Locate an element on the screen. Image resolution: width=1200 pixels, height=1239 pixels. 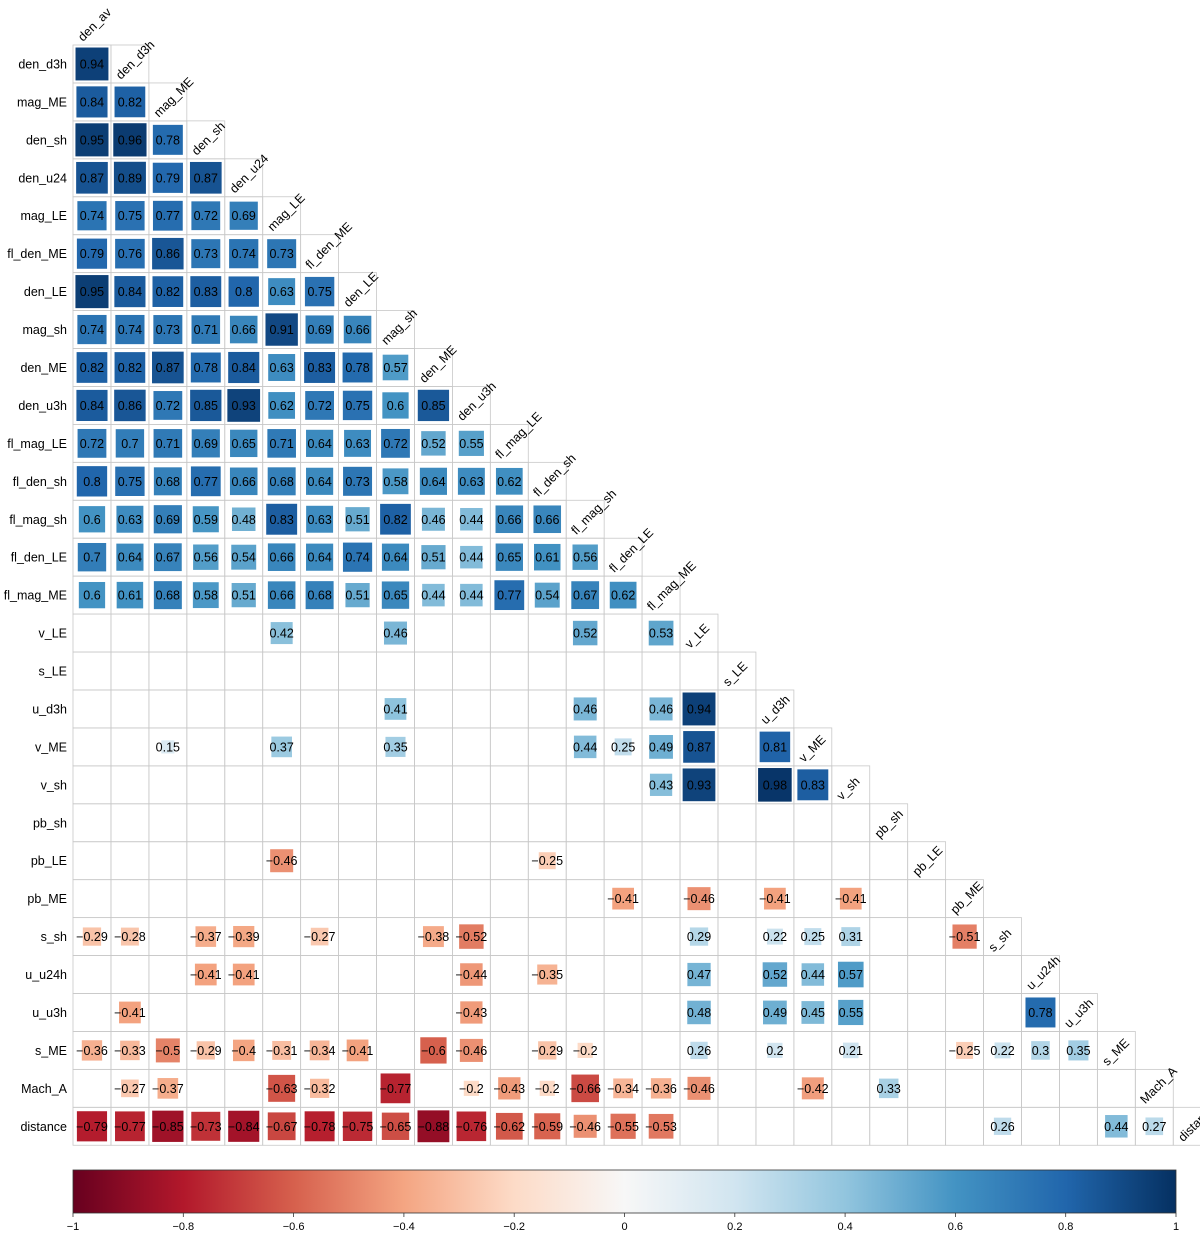
heatmap-cell-fl_mag_sh-den_u24 is located at coordinates (243, 519).